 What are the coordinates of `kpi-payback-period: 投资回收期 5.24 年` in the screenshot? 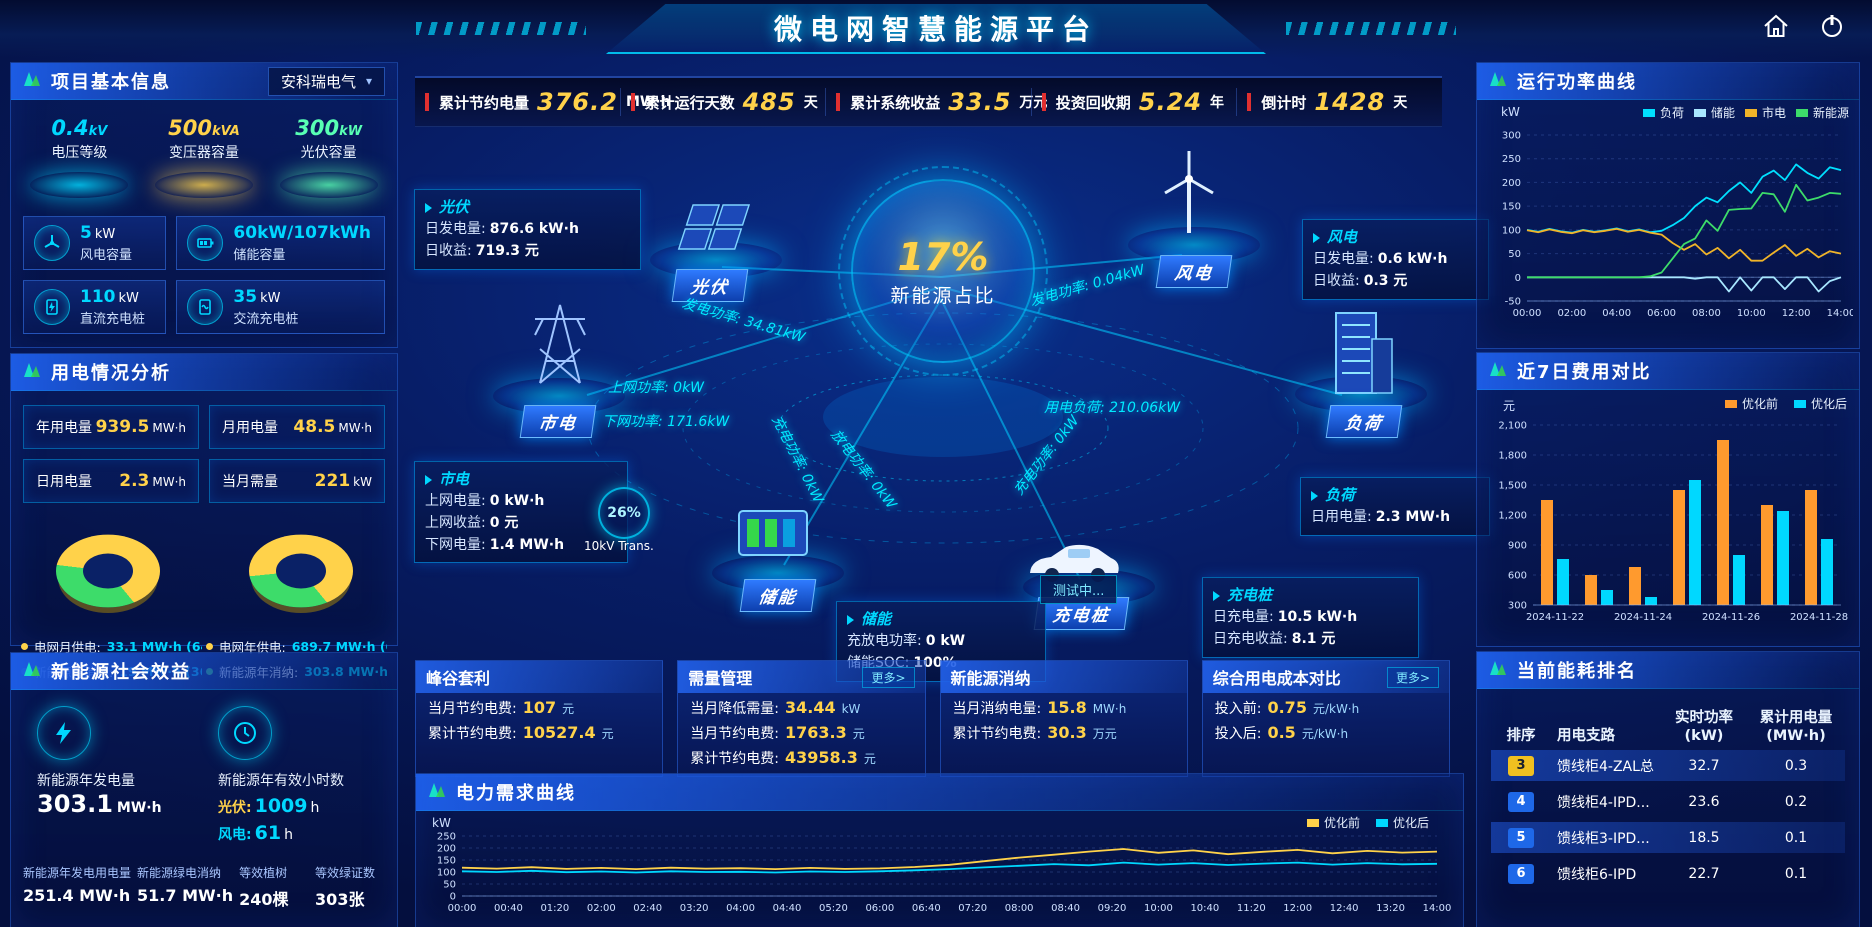 It's located at (1133, 102).